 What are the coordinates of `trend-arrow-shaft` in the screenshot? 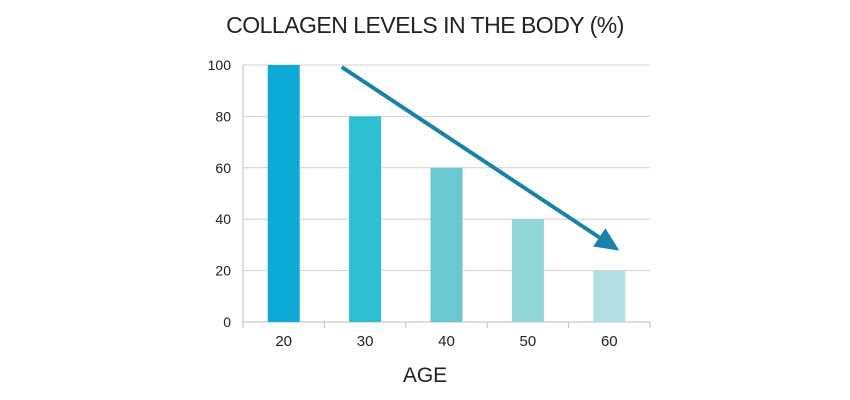 It's located at (470, 152).